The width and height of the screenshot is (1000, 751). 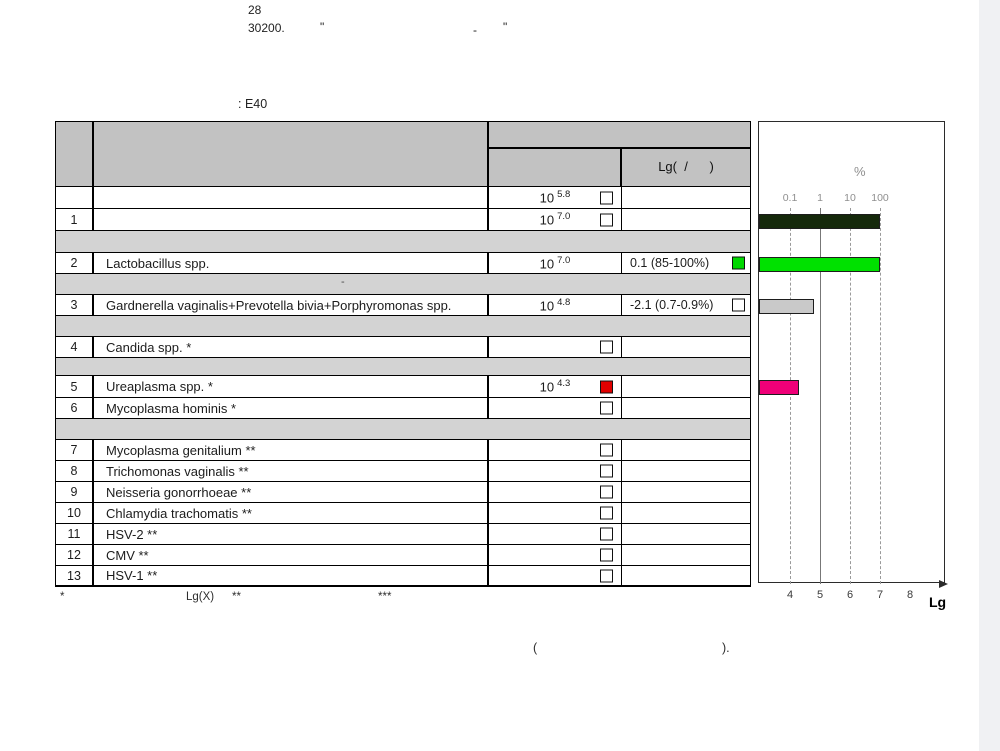 What do you see at coordinates (910, 595) in the screenshot?
I see `bottom-axis-tick-label: 8` at bounding box center [910, 595].